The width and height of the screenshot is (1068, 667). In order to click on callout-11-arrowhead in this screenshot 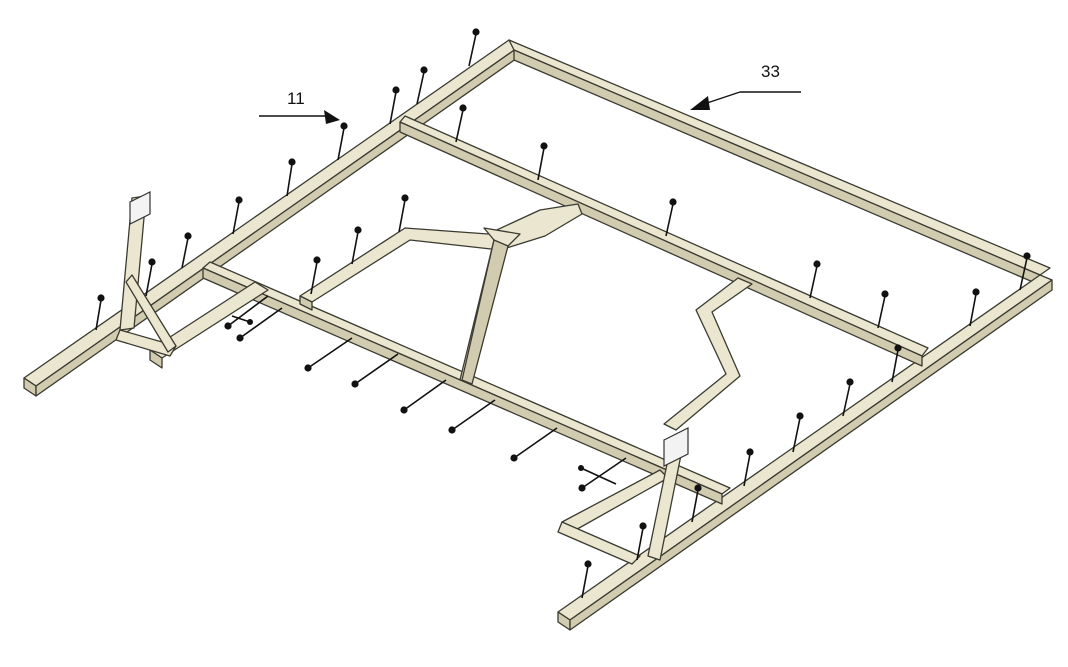, I will do `click(332, 117)`.